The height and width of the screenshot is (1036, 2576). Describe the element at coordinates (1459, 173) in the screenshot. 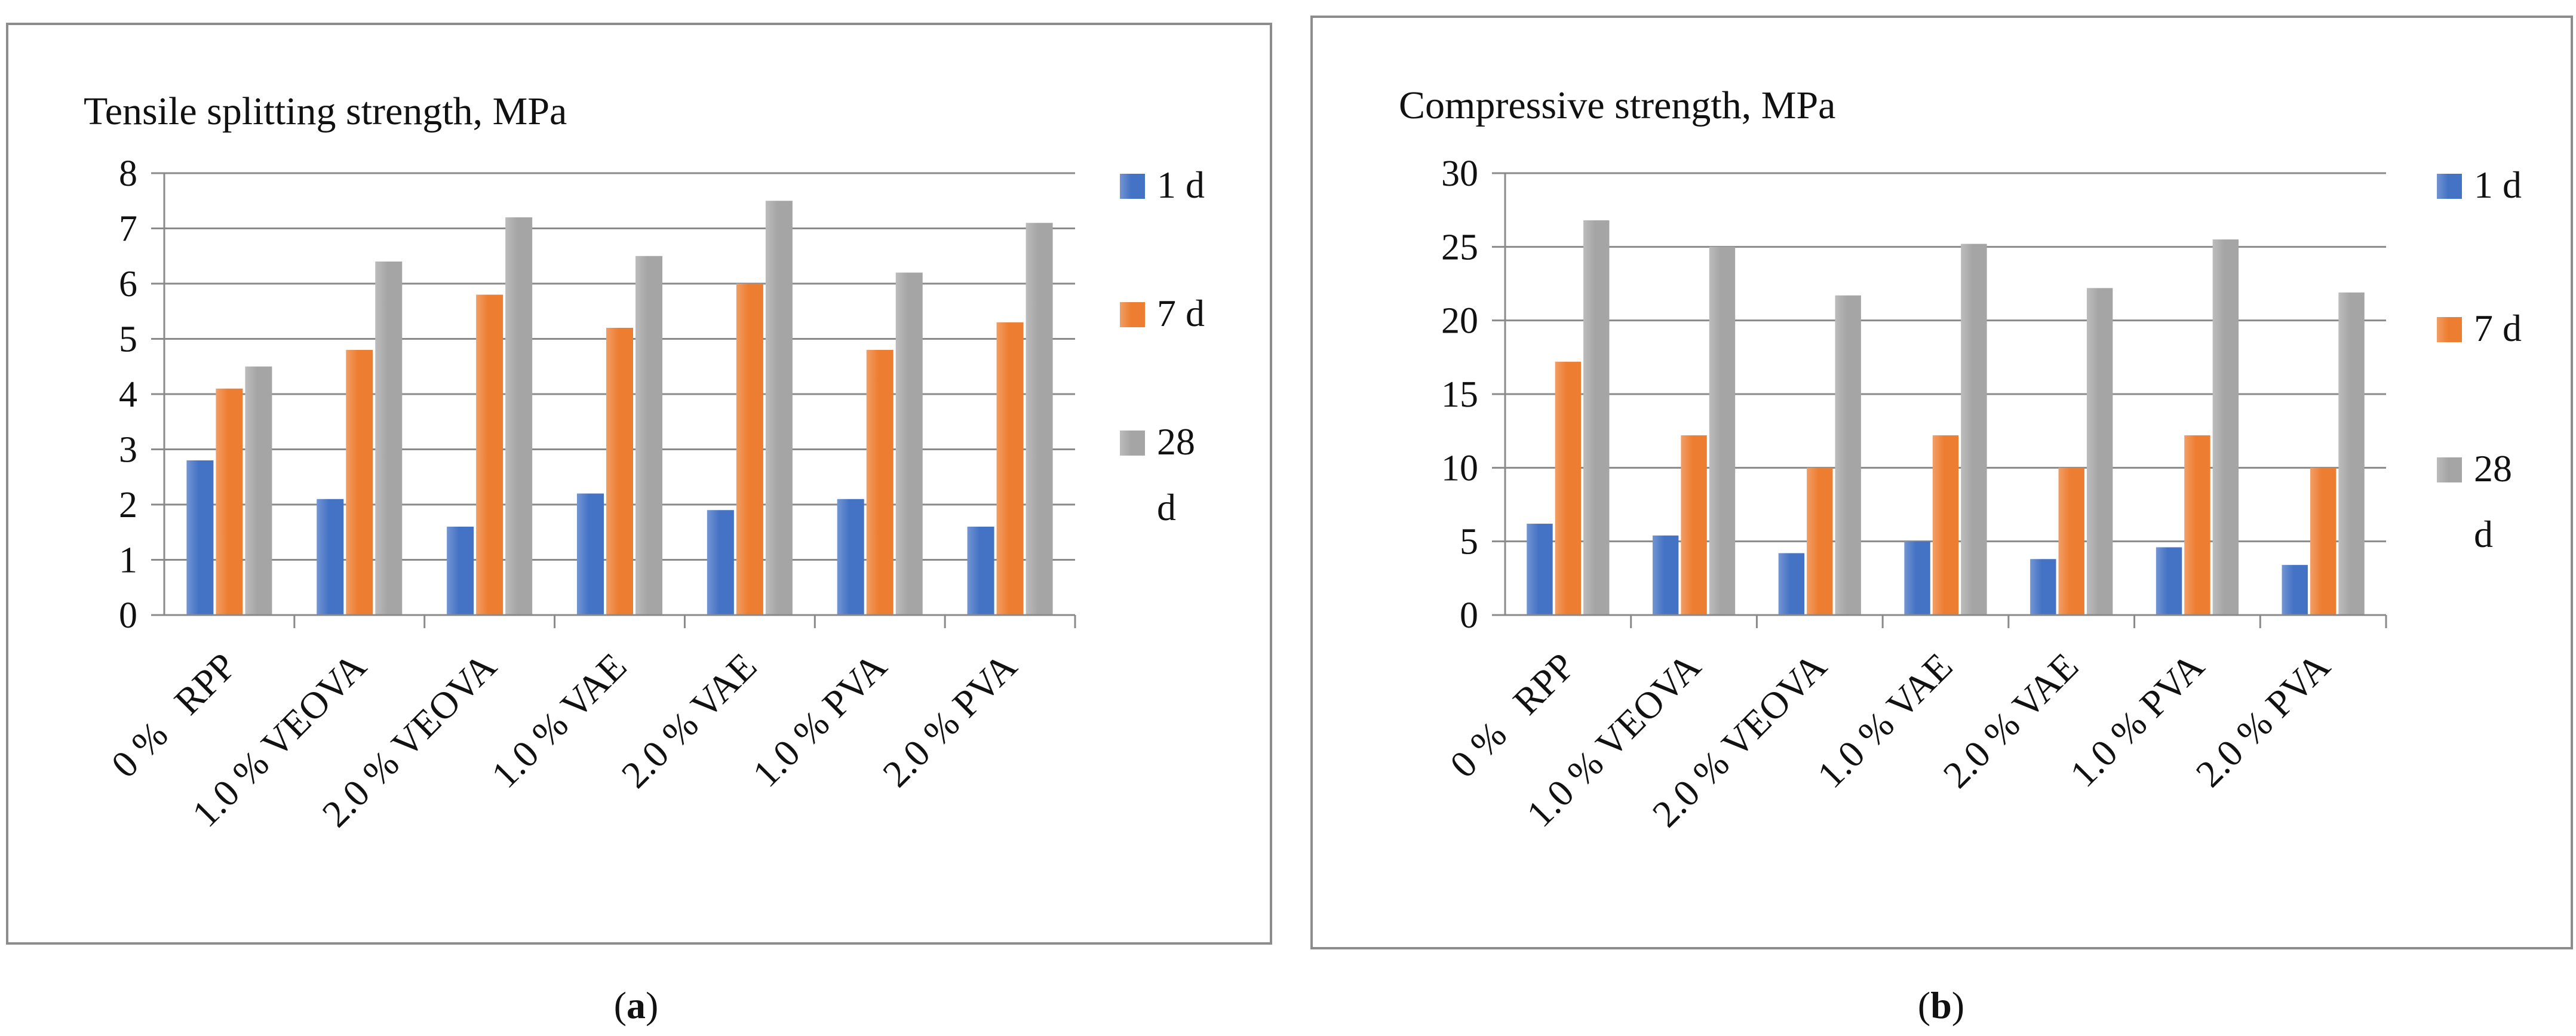

I see `y-tick-label: 30` at that location.